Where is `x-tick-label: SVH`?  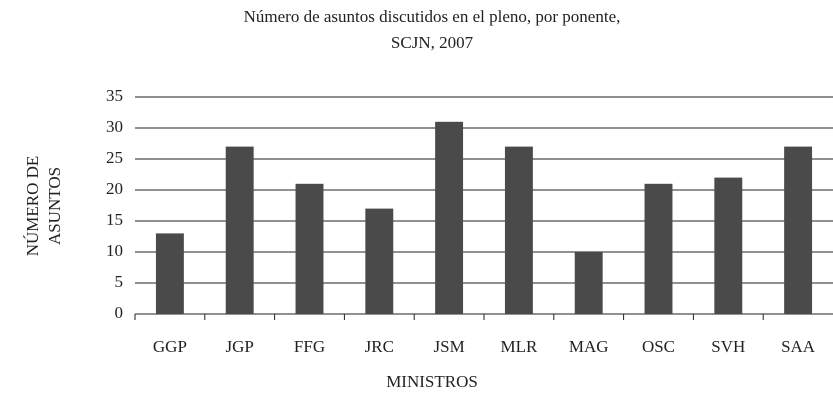
x-tick-label: SVH is located at coordinates (728, 346).